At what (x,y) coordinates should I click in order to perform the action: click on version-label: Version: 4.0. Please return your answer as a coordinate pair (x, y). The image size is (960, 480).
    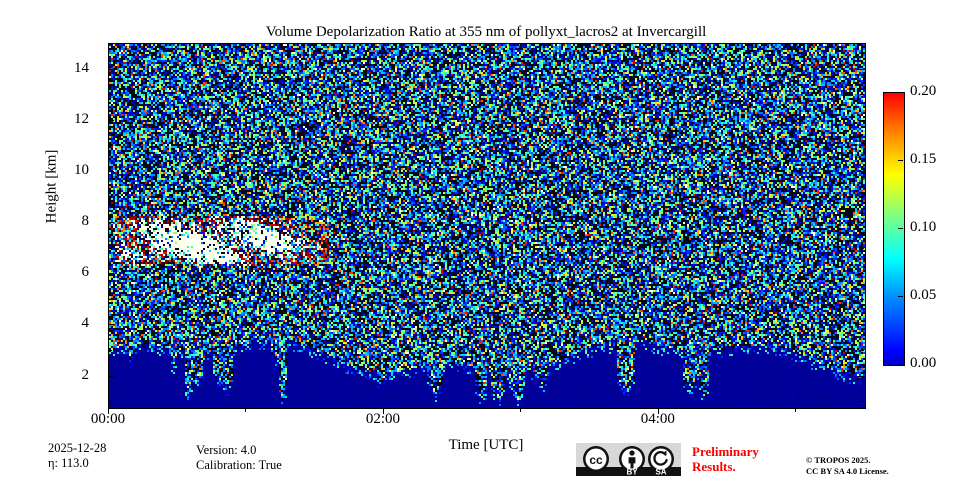
    Looking at the image, I should click on (226, 450).